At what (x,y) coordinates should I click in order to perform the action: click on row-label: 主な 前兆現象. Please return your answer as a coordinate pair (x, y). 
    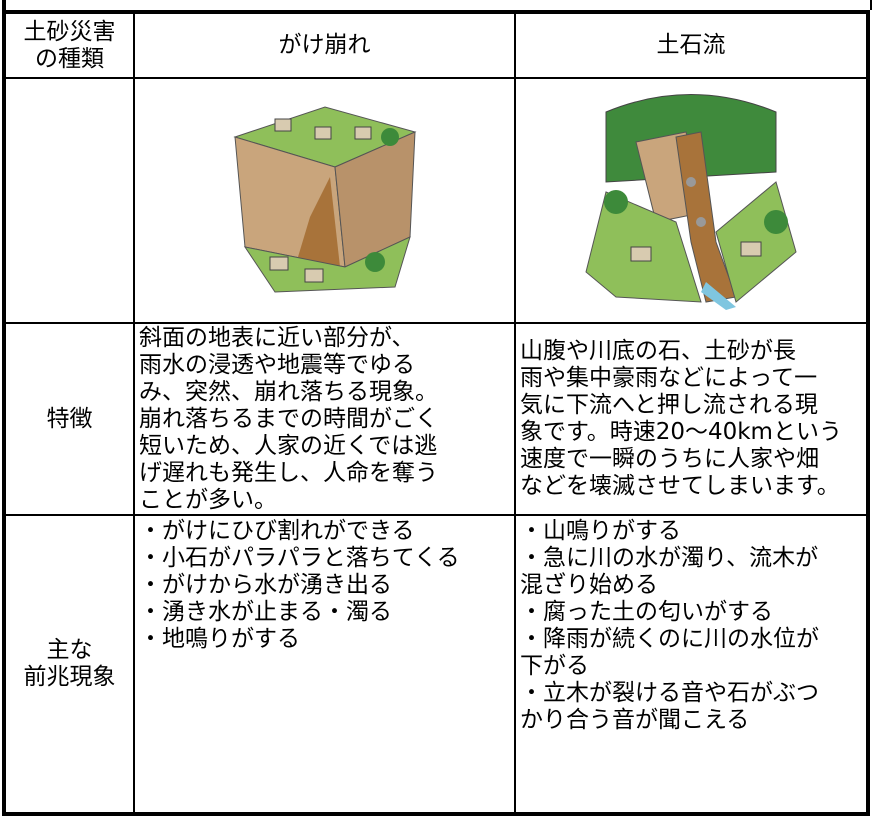
    Looking at the image, I should click on (69, 664).